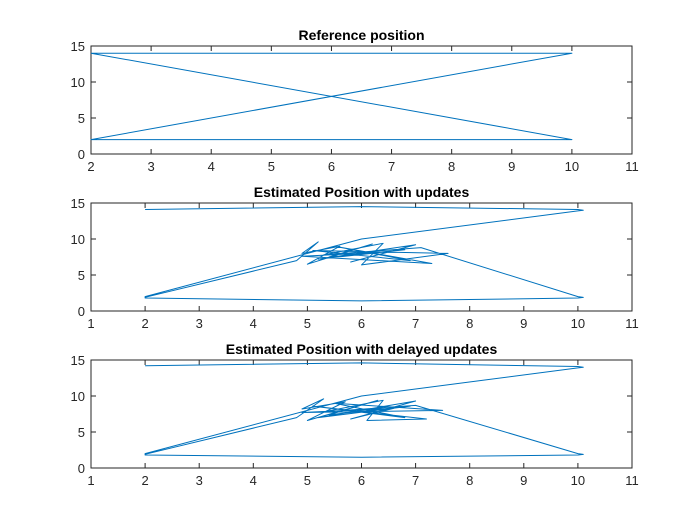 This screenshot has width=700, height=525. What do you see at coordinates (362, 349) in the screenshot?
I see `chart-title: Estimated Position with delayed updates` at bounding box center [362, 349].